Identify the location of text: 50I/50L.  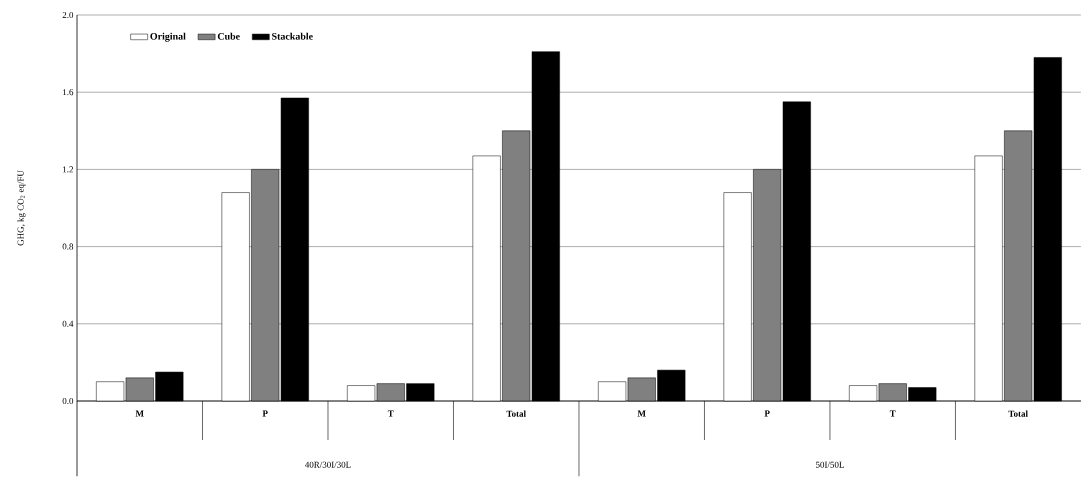
(830, 464).